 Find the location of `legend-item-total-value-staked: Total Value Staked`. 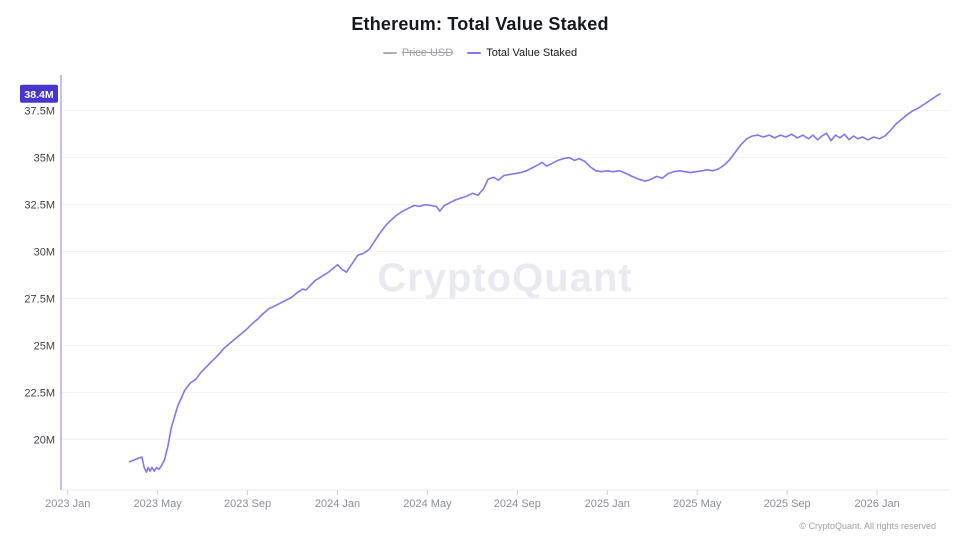

legend-item-total-value-staked: Total Value Staked is located at coordinates (522, 53).